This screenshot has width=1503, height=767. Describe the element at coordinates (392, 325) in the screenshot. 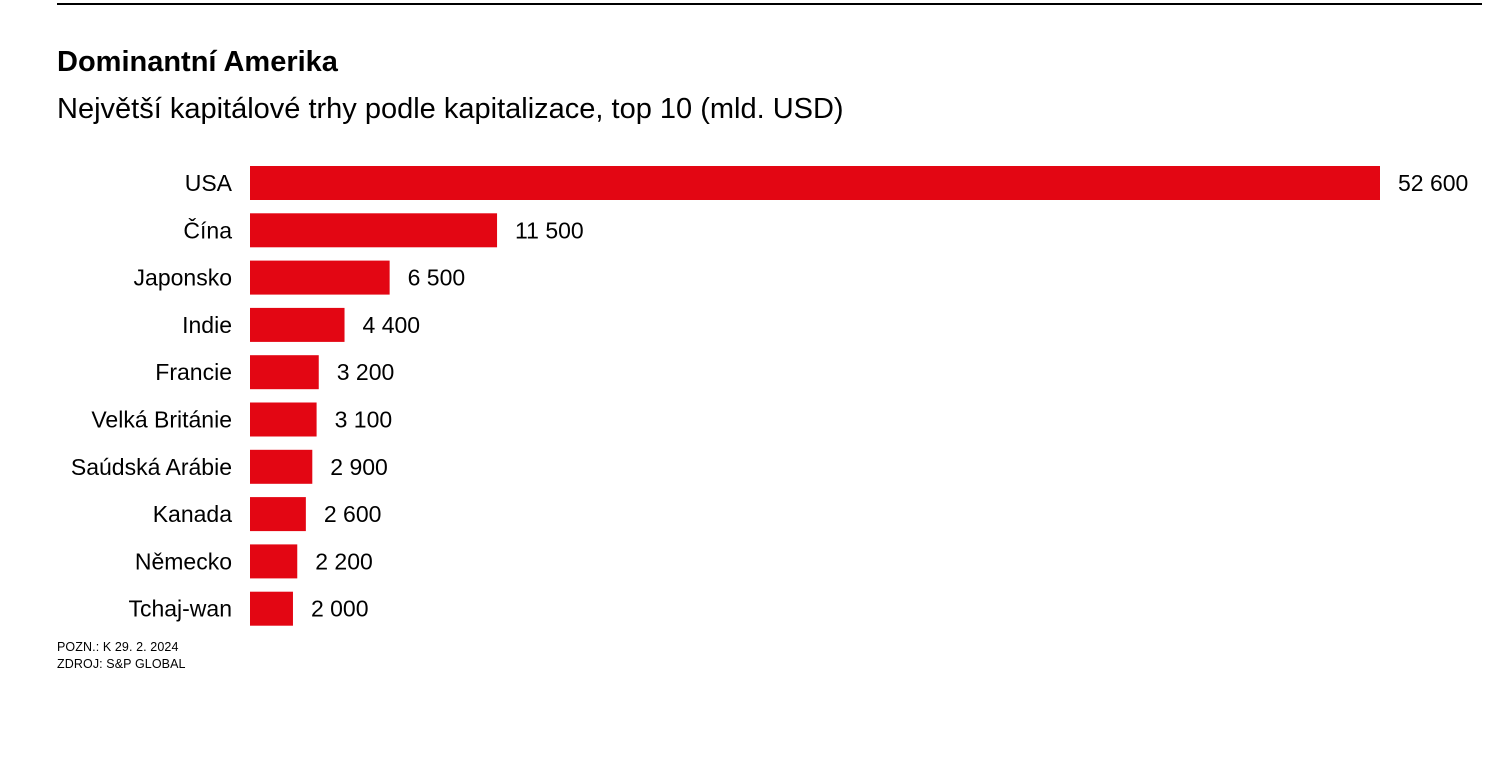

I see `value-label: 4 400` at that location.